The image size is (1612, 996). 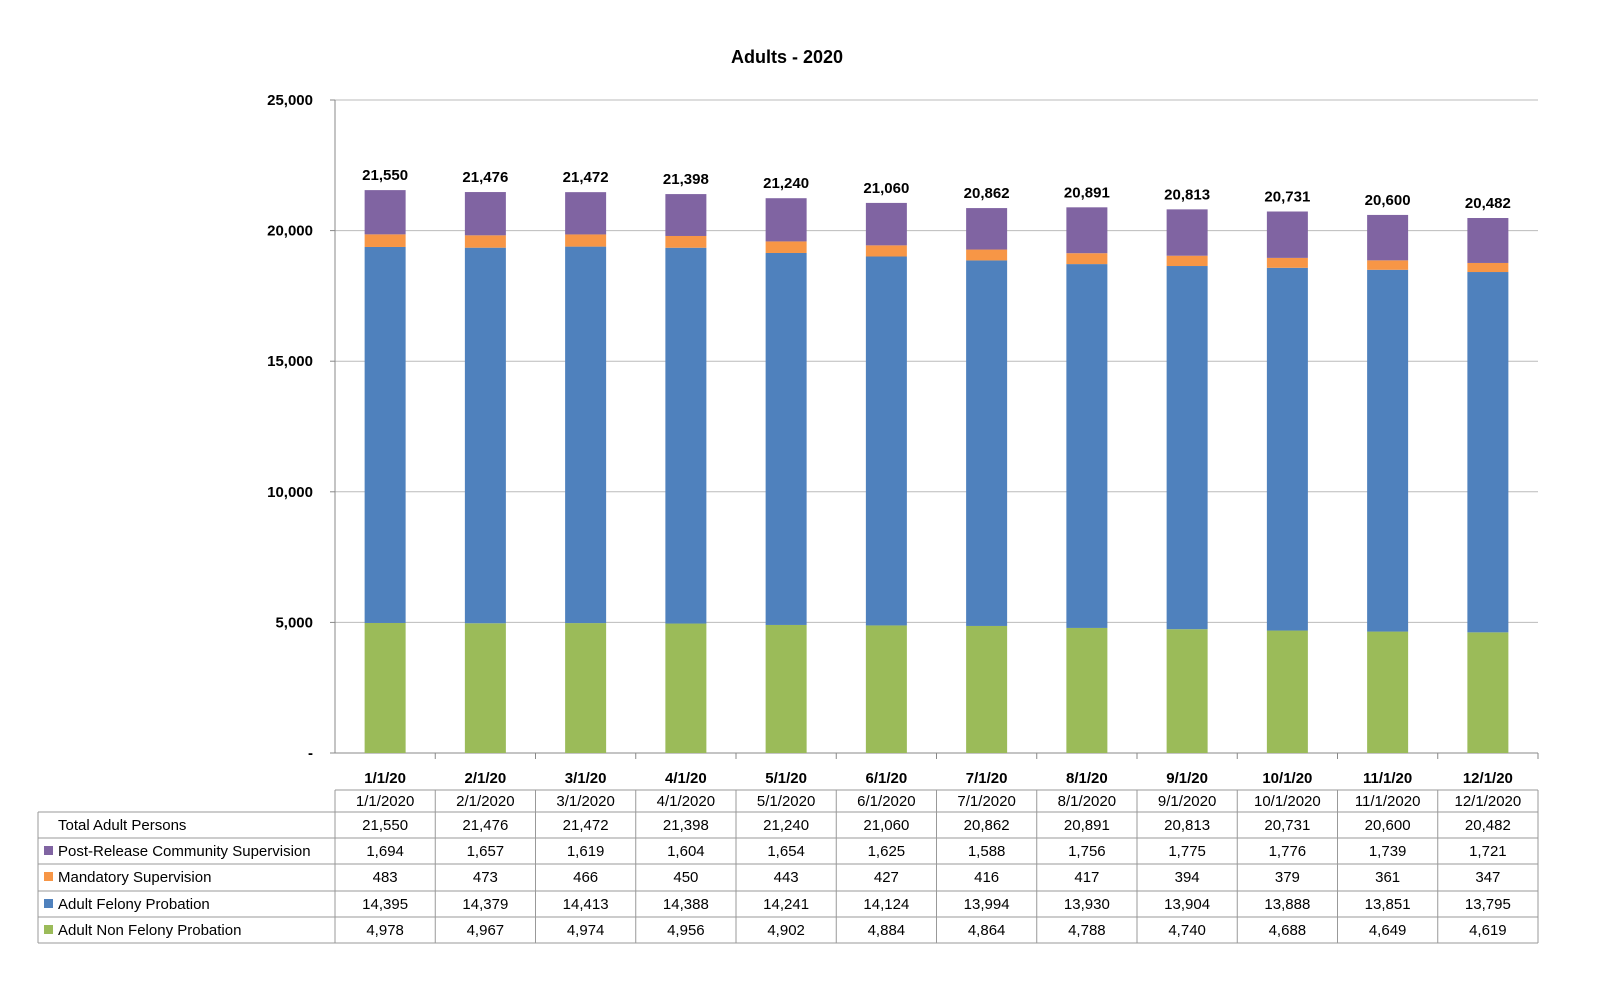 What do you see at coordinates (486, 851) in the screenshot?
I see `table-cell: 1,657` at bounding box center [486, 851].